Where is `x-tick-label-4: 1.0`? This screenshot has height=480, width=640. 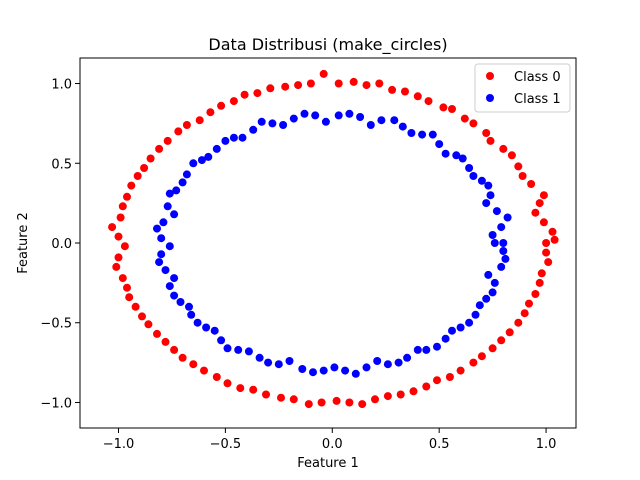
x-tick-label-4: 1.0 is located at coordinates (546, 444).